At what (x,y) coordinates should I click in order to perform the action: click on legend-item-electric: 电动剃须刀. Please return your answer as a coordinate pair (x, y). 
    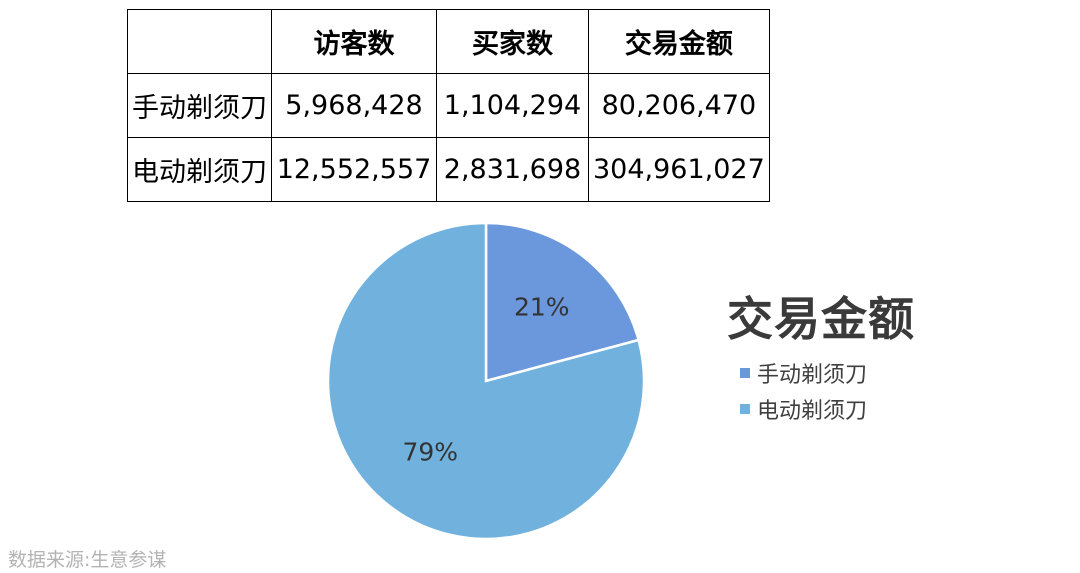
    Looking at the image, I should click on (803, 409).